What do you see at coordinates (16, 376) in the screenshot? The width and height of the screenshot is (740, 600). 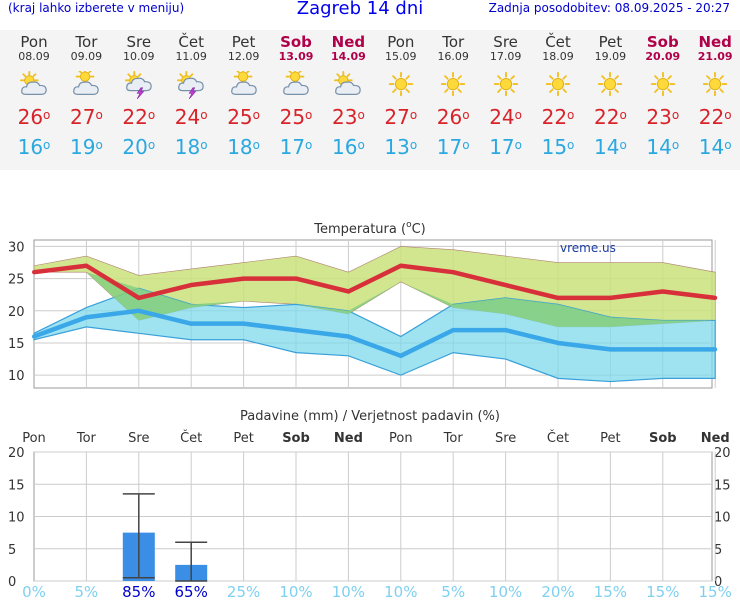 I see `temperature-y-tick-label: 10` at bounding box center [16, 376].